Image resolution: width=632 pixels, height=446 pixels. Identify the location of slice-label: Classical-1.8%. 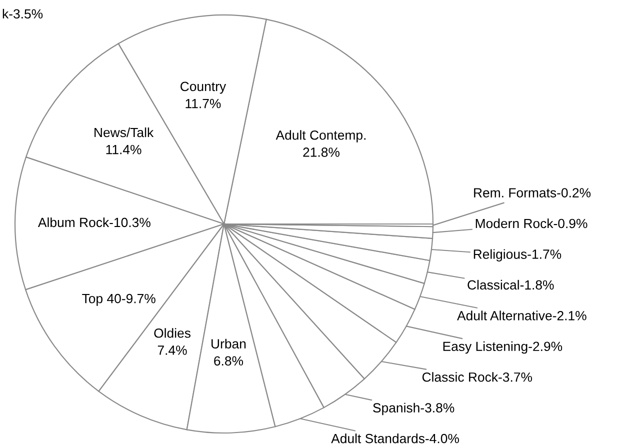
(511, 285).